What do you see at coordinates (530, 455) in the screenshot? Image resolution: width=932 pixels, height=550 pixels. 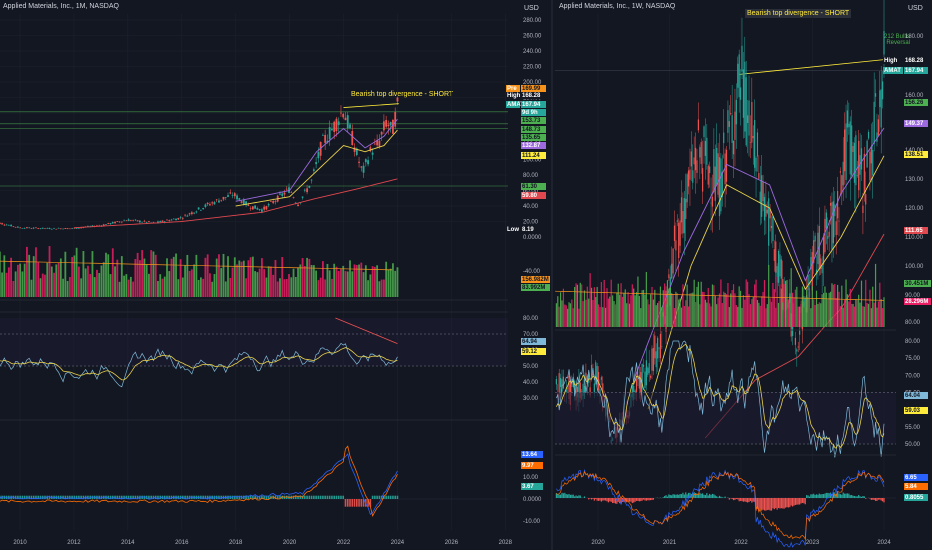 I see `left-macd-label: 13.64` at bounding box center [530, 455].